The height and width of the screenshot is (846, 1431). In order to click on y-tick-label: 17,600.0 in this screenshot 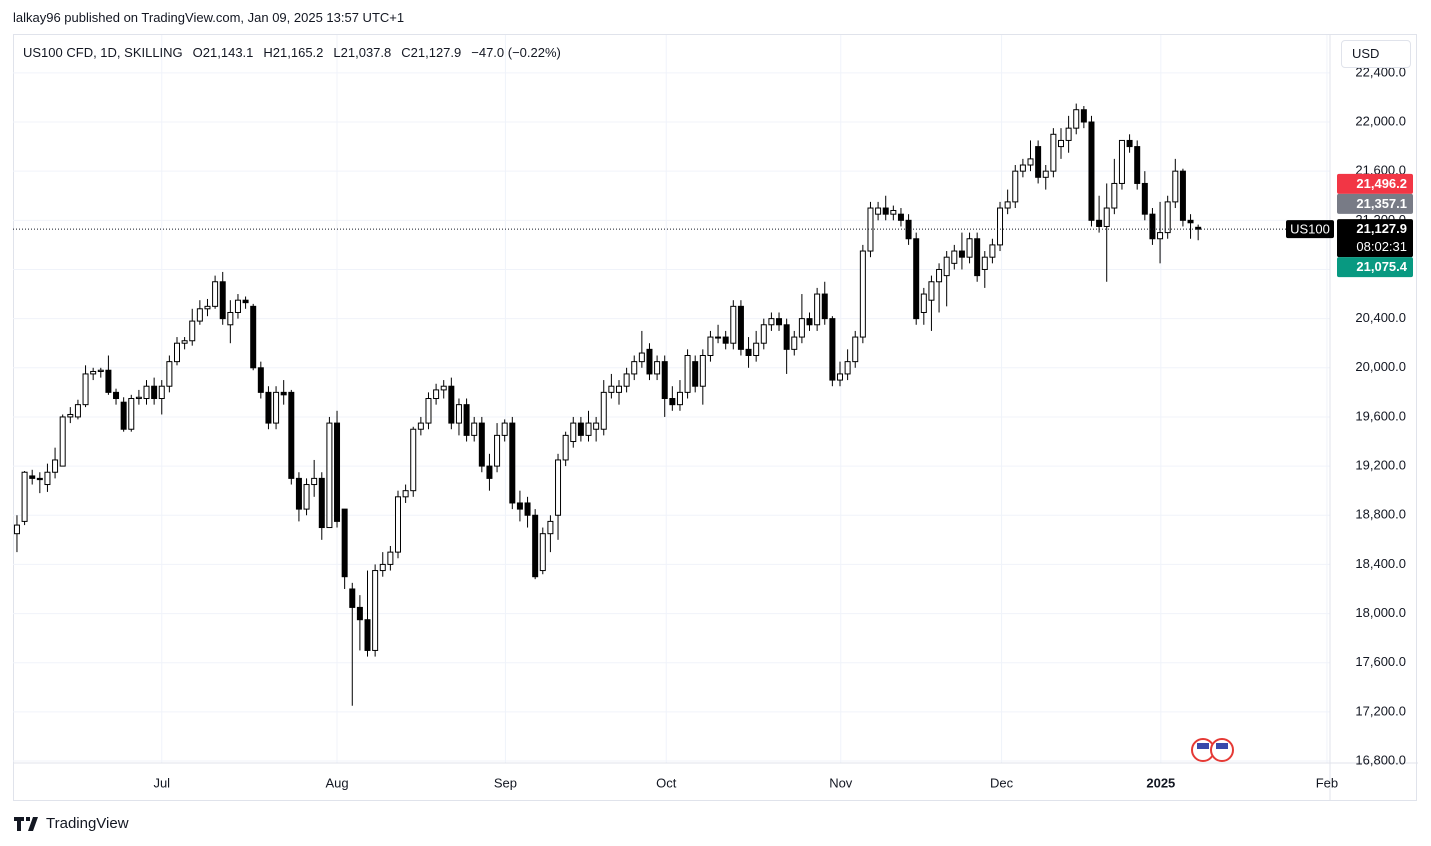, I will do `click(1380, 661)`.